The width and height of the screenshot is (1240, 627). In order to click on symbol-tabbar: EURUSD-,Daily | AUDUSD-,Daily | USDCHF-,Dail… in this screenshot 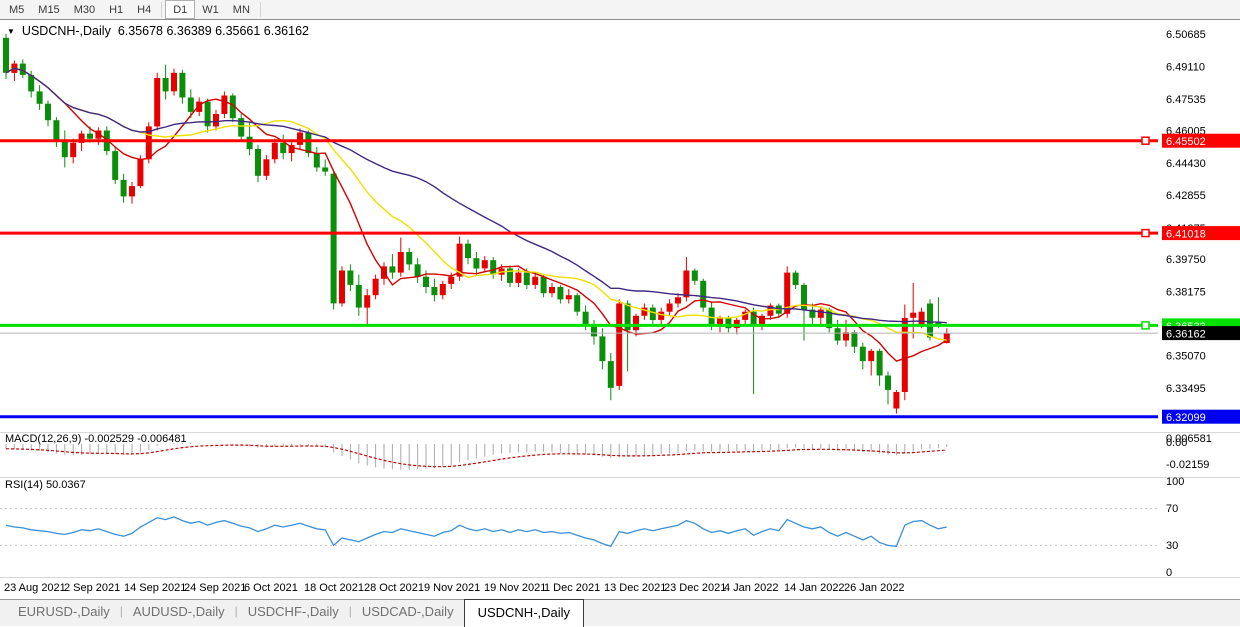, I will do `click(620, 613)`.